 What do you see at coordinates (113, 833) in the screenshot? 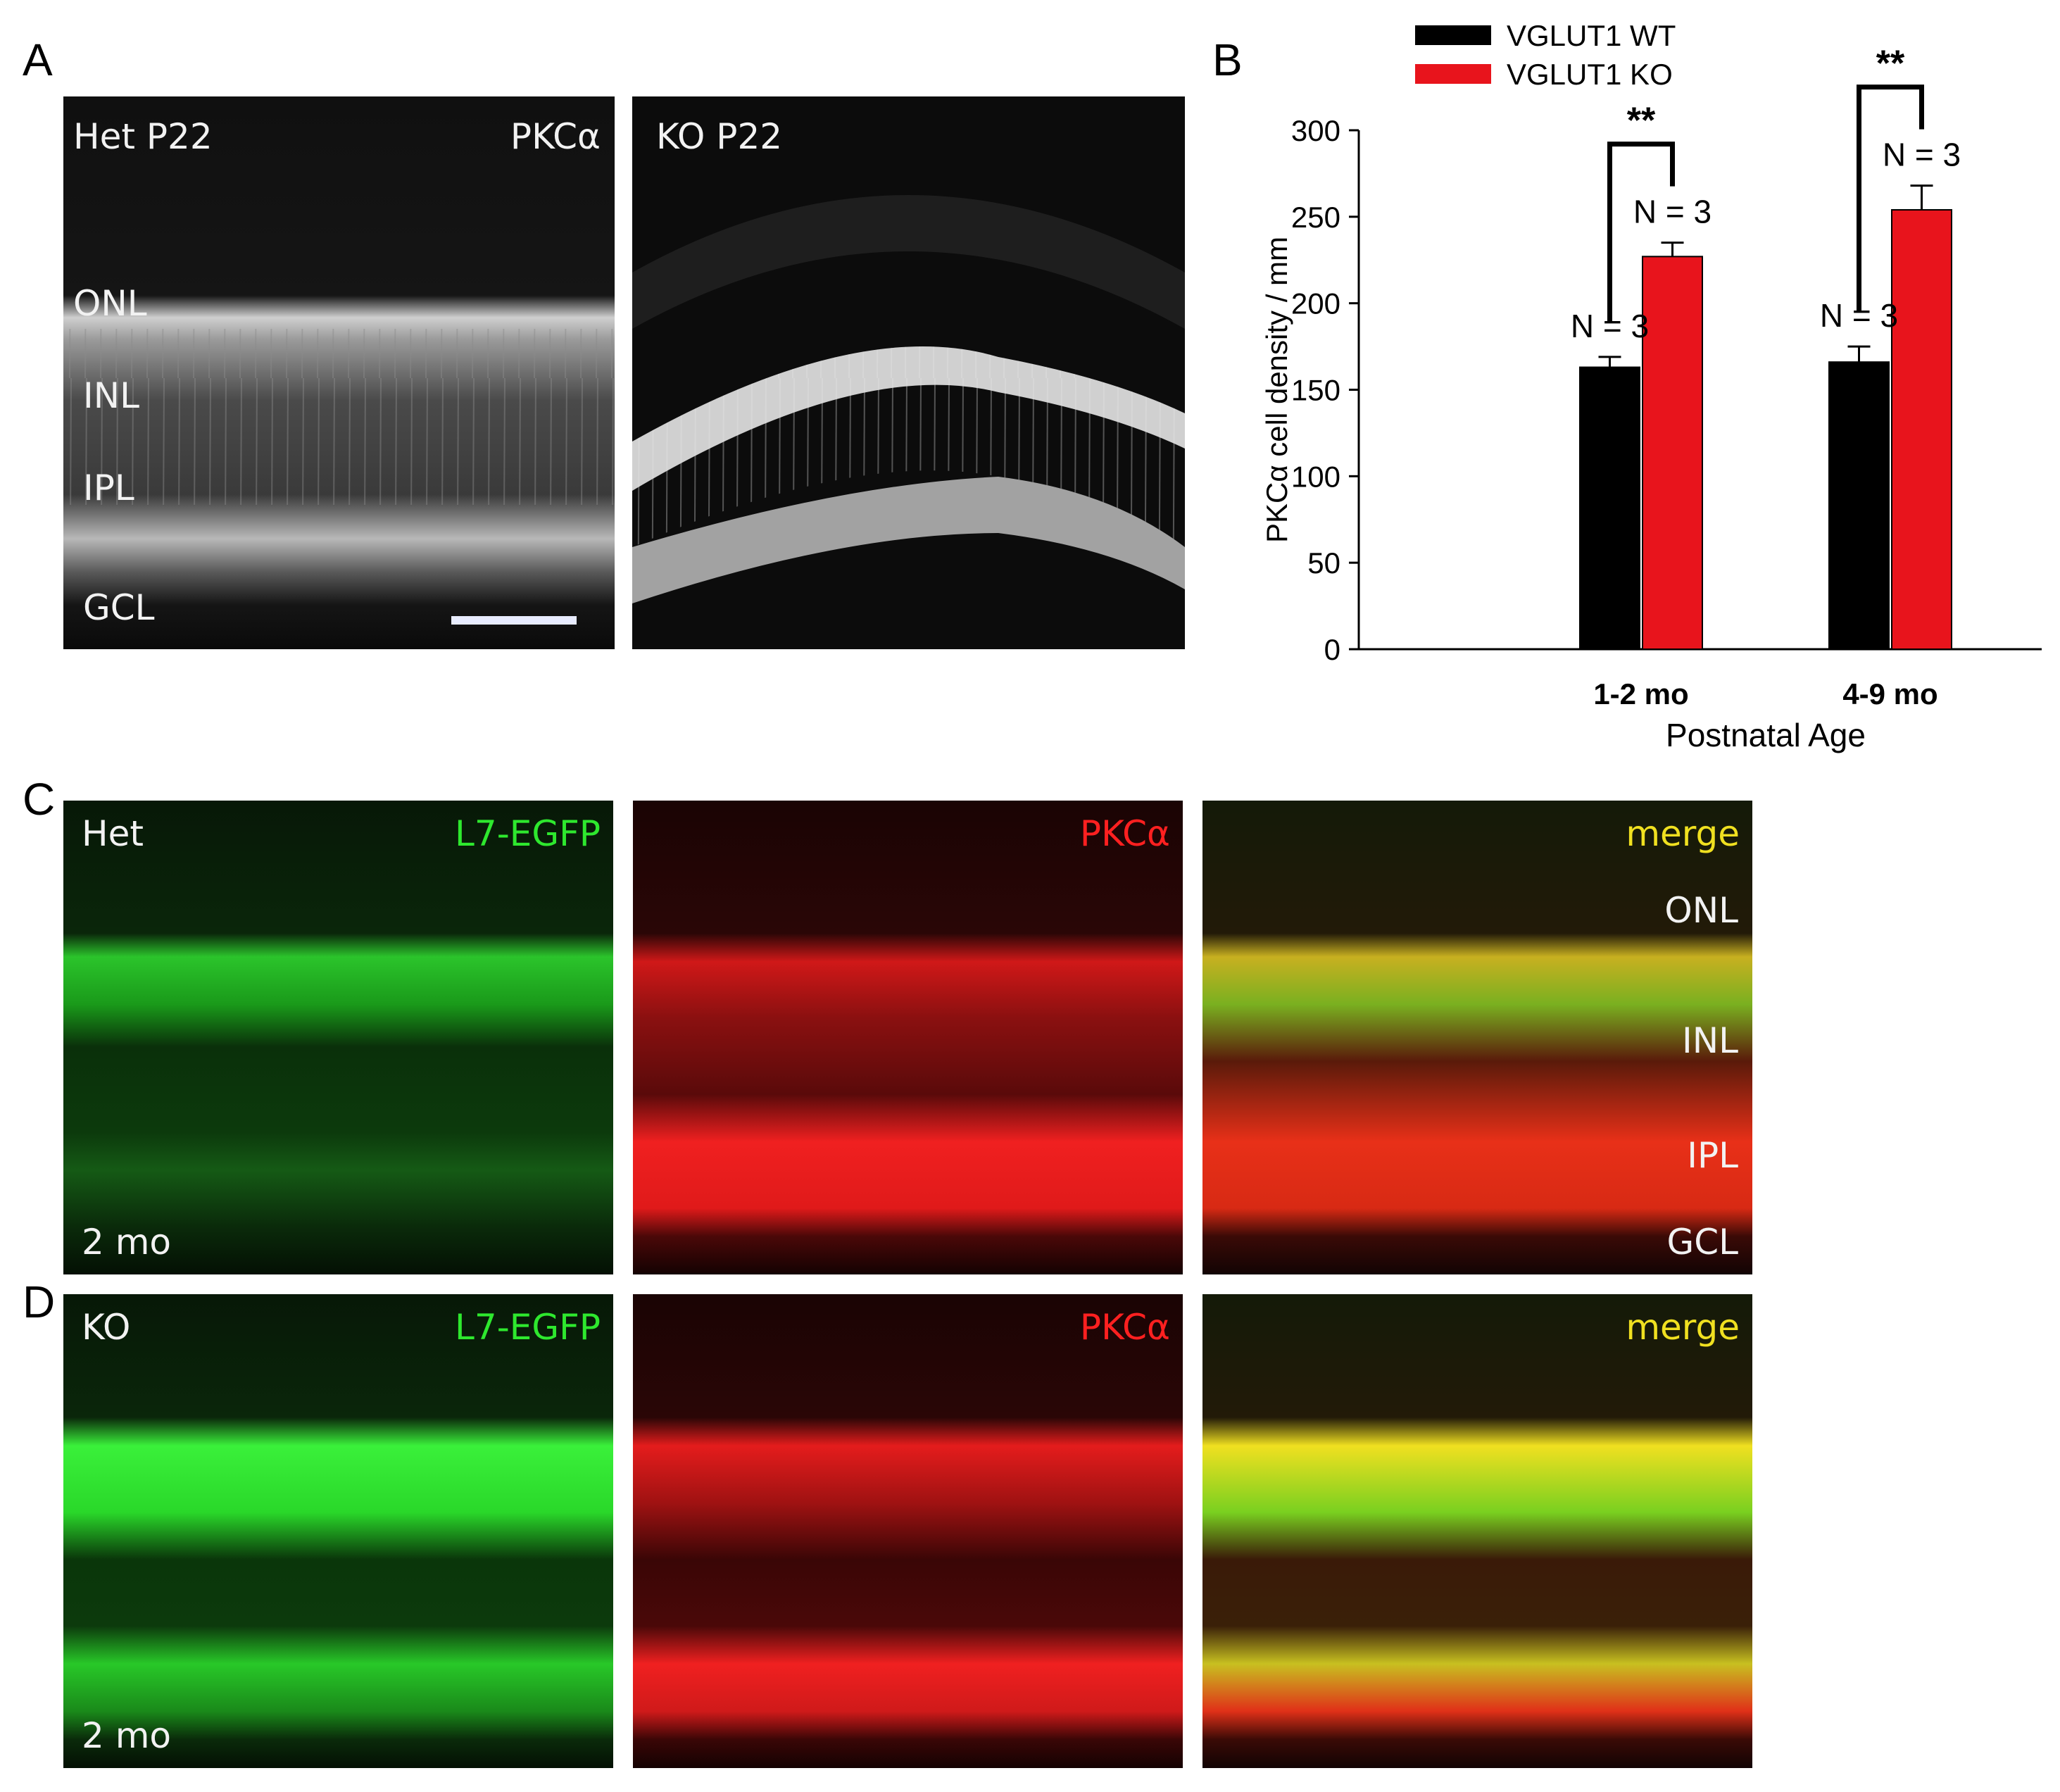
I see `panel-c-genotype-label: Het` at bounding box center [113, 833].